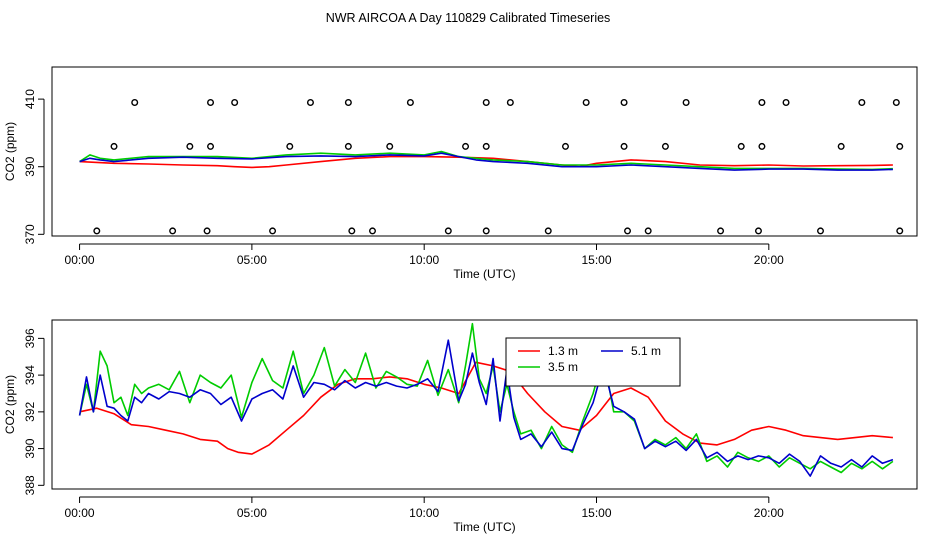 The image size is (936, 540). What do you see at coordinates (563, 367) in the screenshot?
I see `legend-label: 3.5 m` at bounding box center [563, 367].